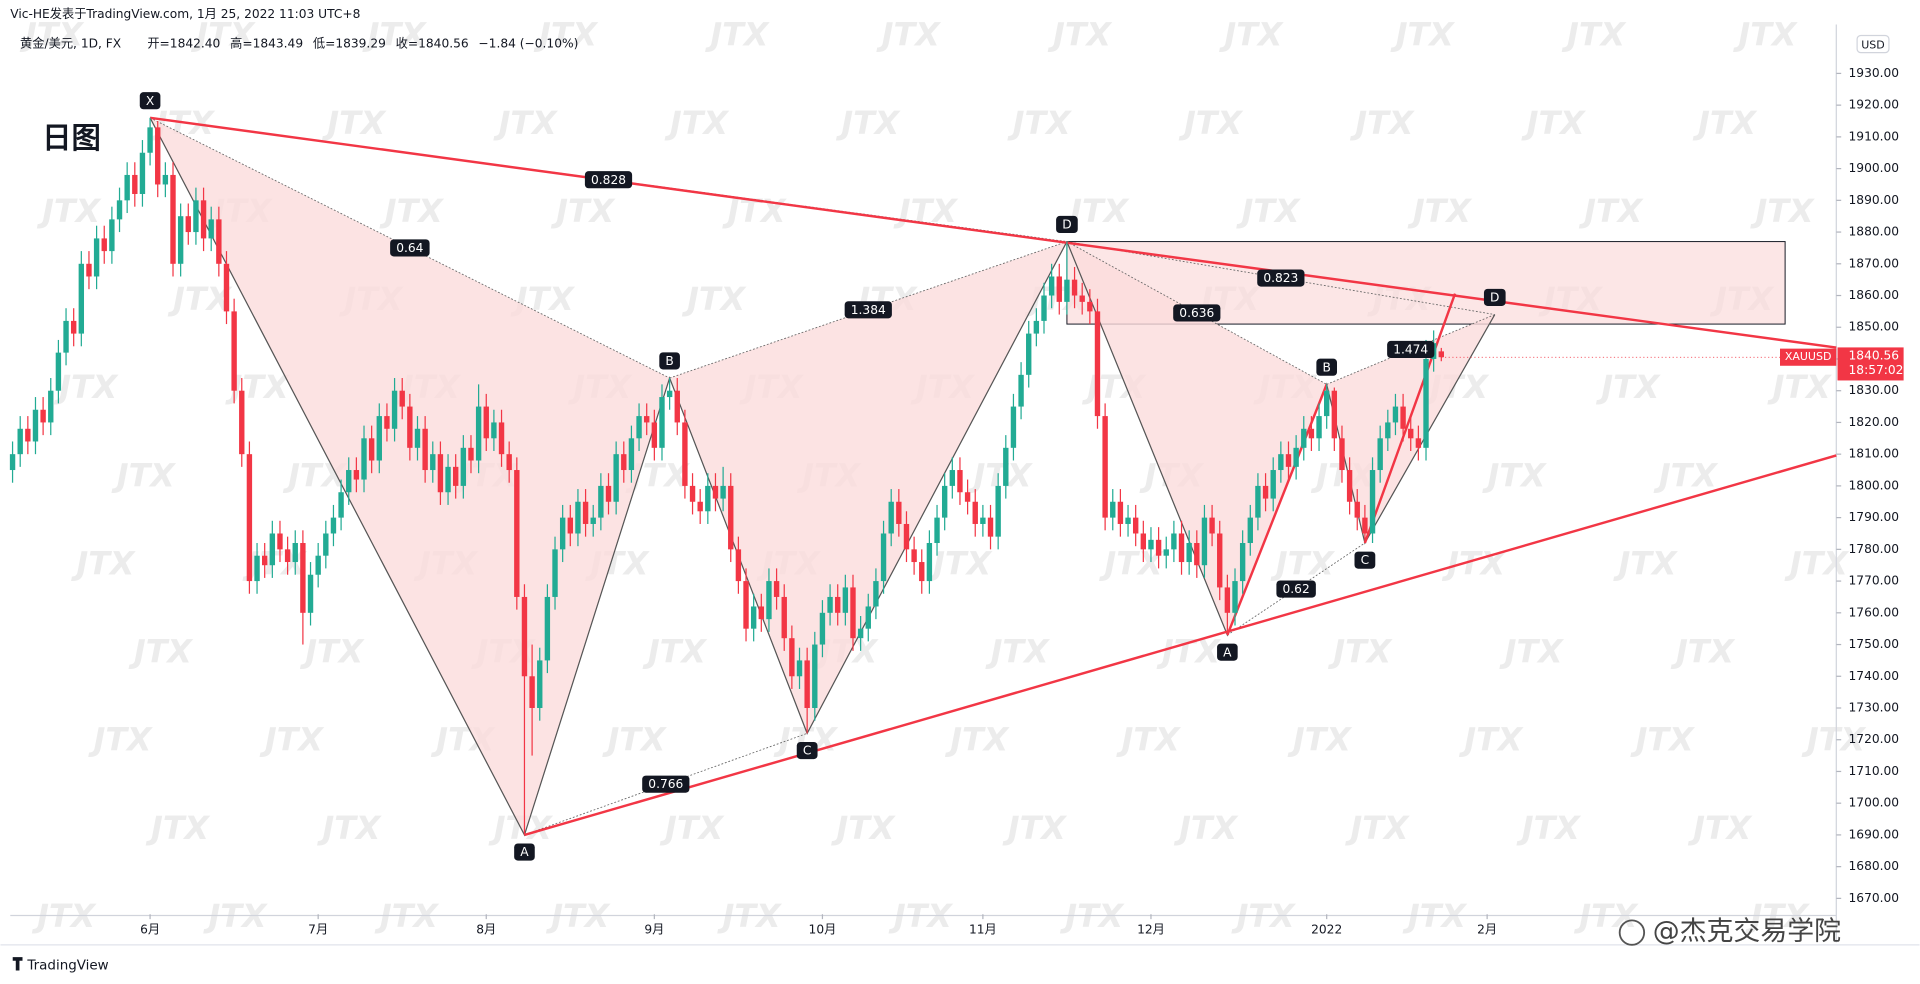  What do you see at coordinates (1874, 676) in the screenshot?
I see `y-tick-label: 1740.00` at bounding box center [1874, 676].